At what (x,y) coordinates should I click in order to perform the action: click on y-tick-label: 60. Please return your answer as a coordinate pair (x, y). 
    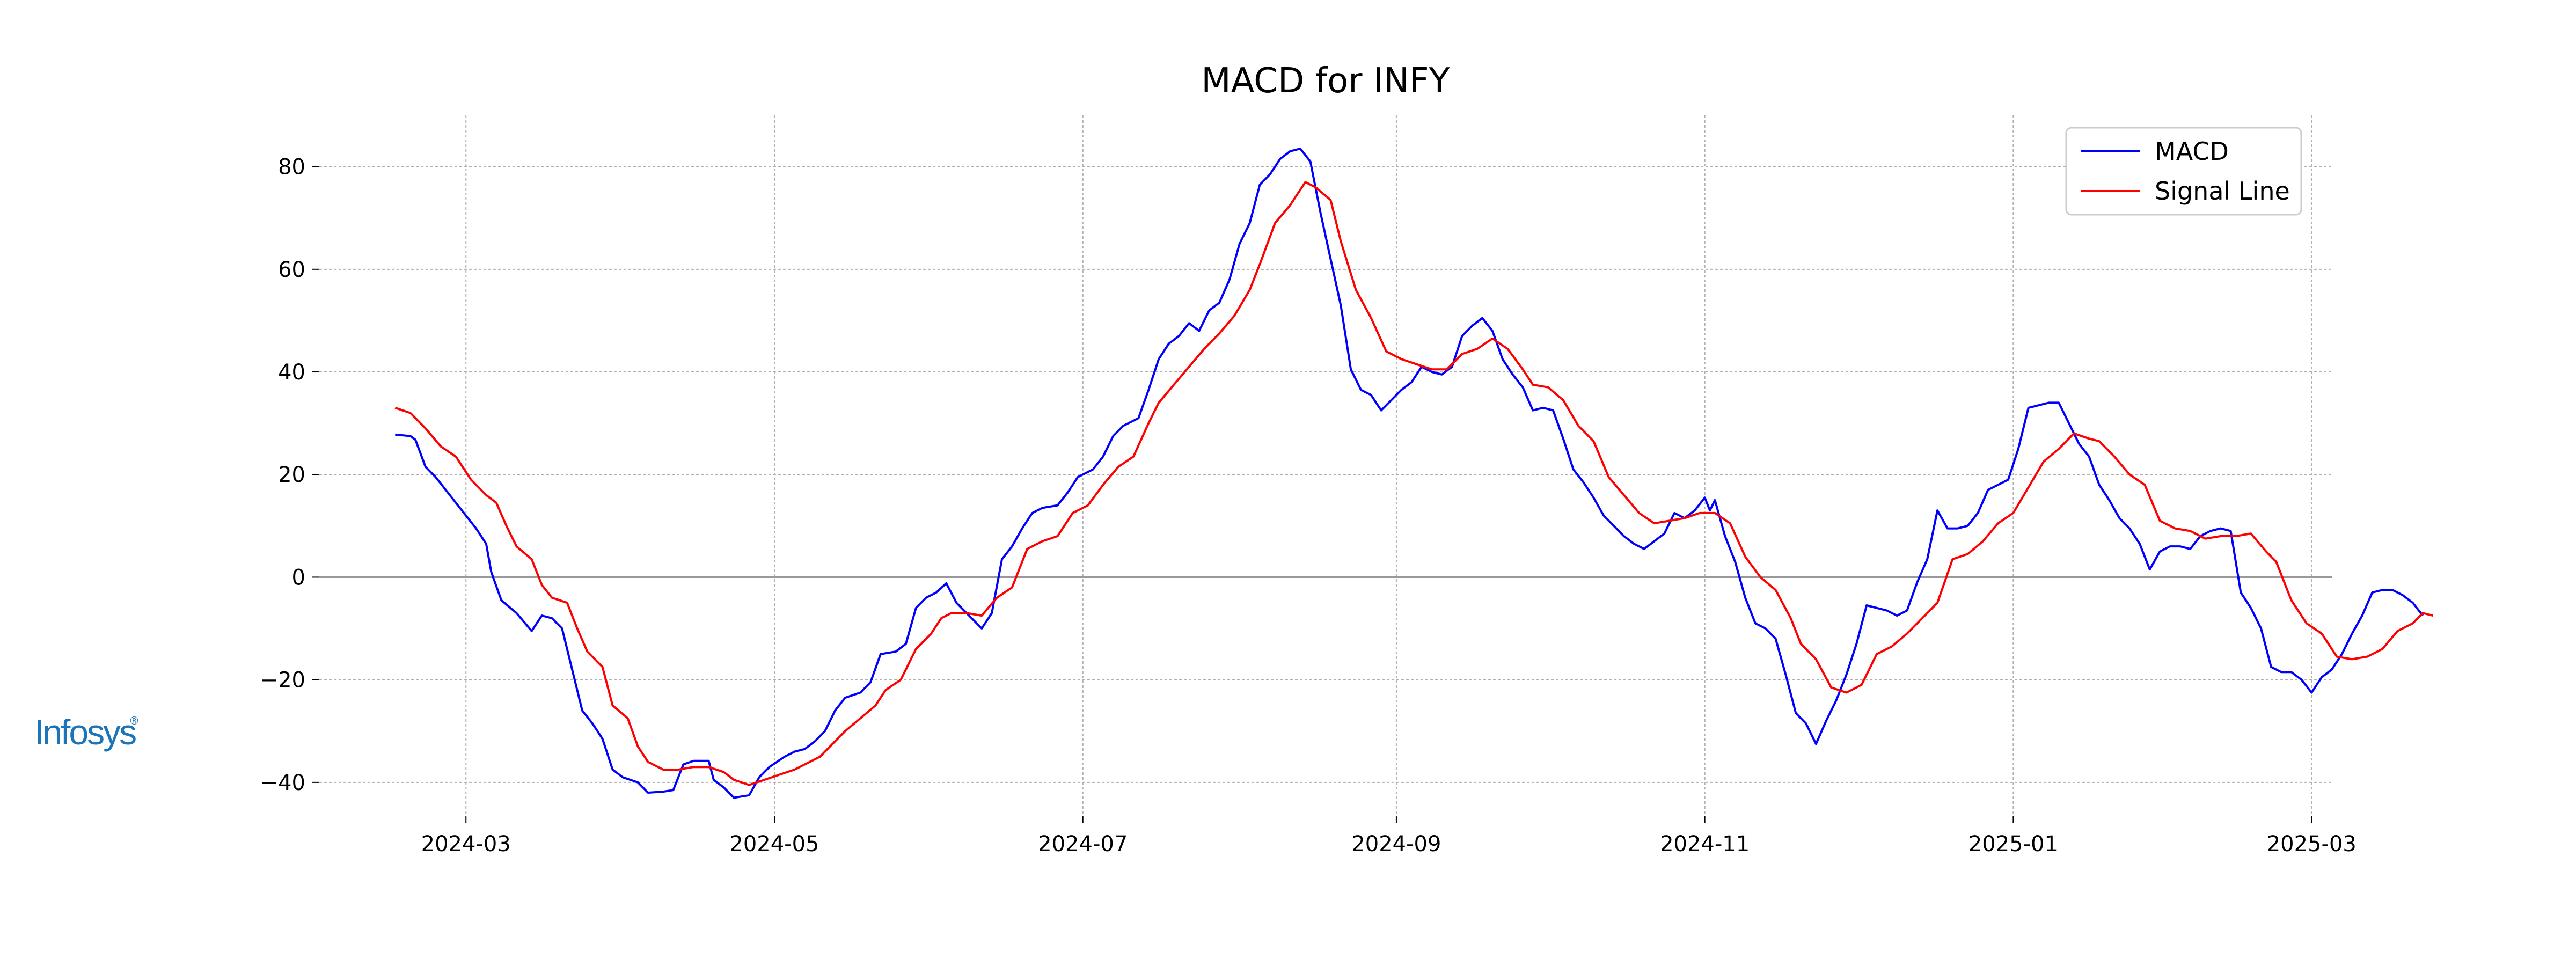
    Looking at the image, I should click on (291, 270).